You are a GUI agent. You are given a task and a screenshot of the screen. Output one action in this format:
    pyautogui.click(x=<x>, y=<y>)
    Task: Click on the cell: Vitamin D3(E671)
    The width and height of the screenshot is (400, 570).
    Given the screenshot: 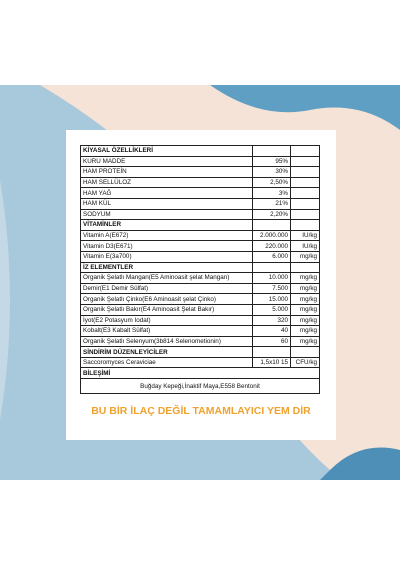 What is the action you would take?
    pyautogui.click(x=166, y=246)
    